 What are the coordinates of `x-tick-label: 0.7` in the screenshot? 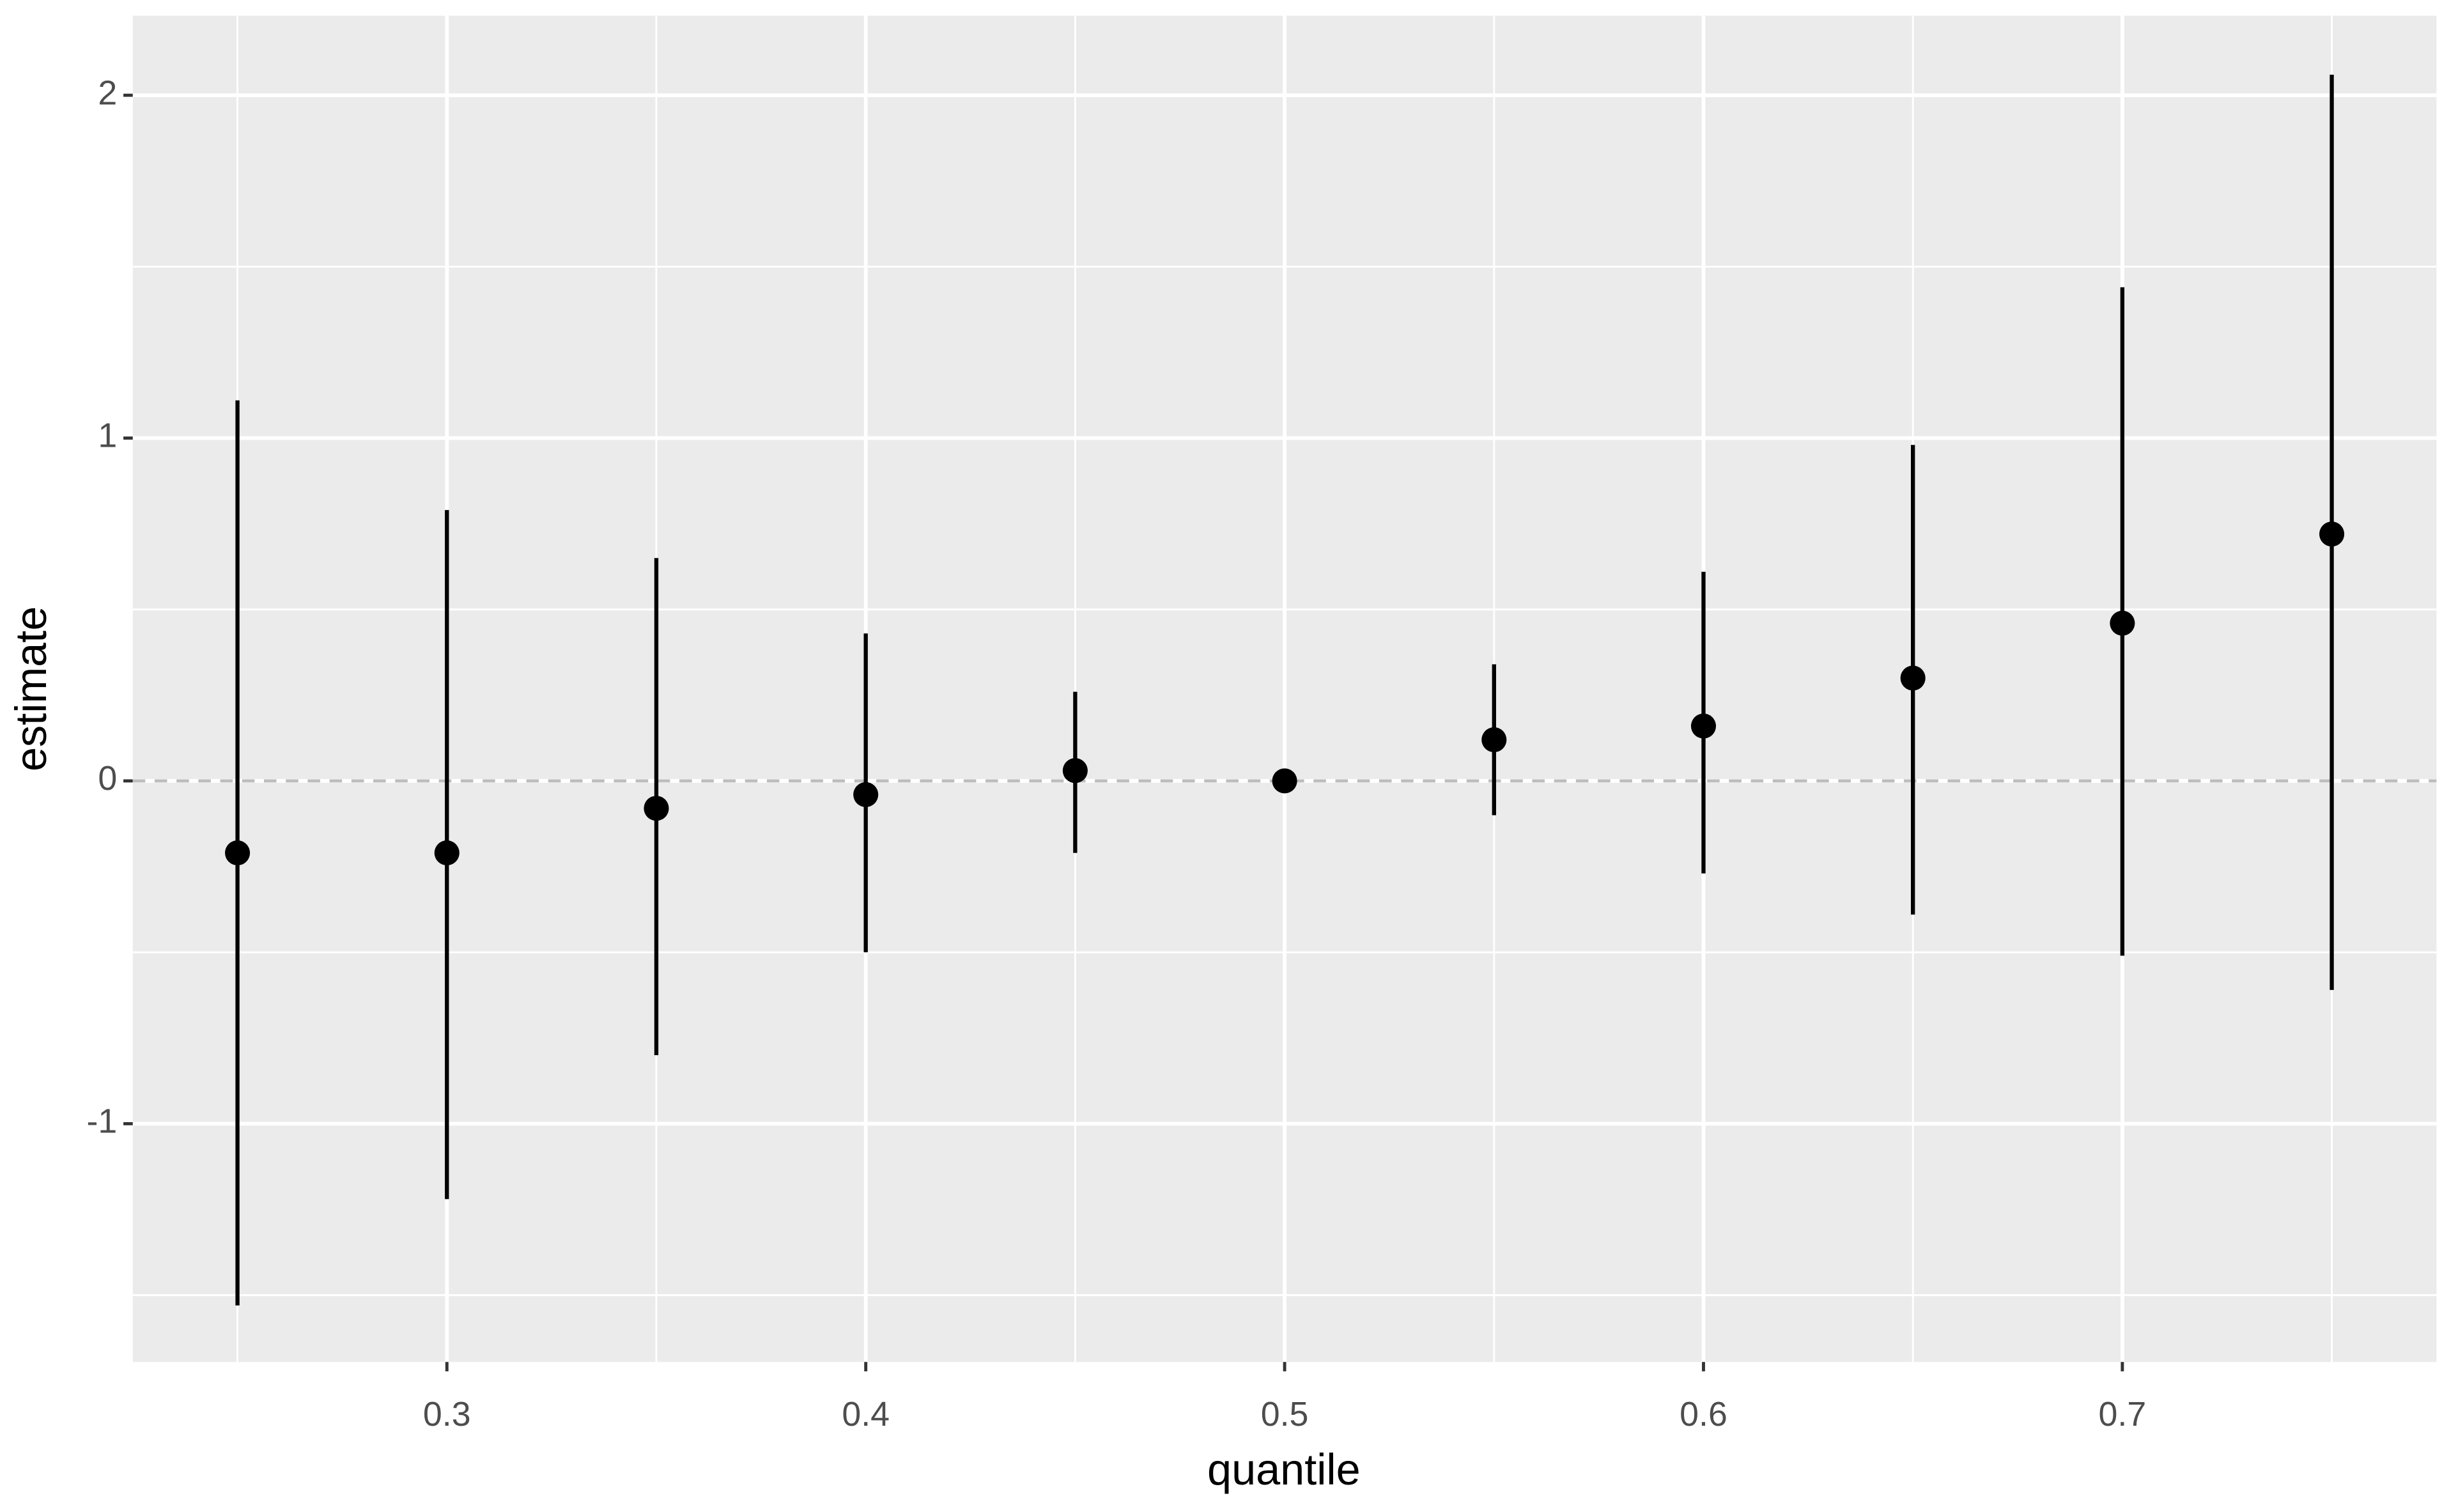 It's located at (2123, 1414).